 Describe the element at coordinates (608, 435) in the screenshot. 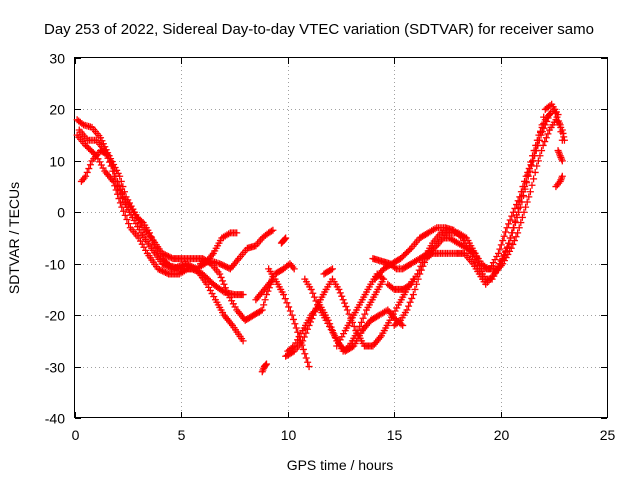

I see `x-tick-label: 25` at that location.